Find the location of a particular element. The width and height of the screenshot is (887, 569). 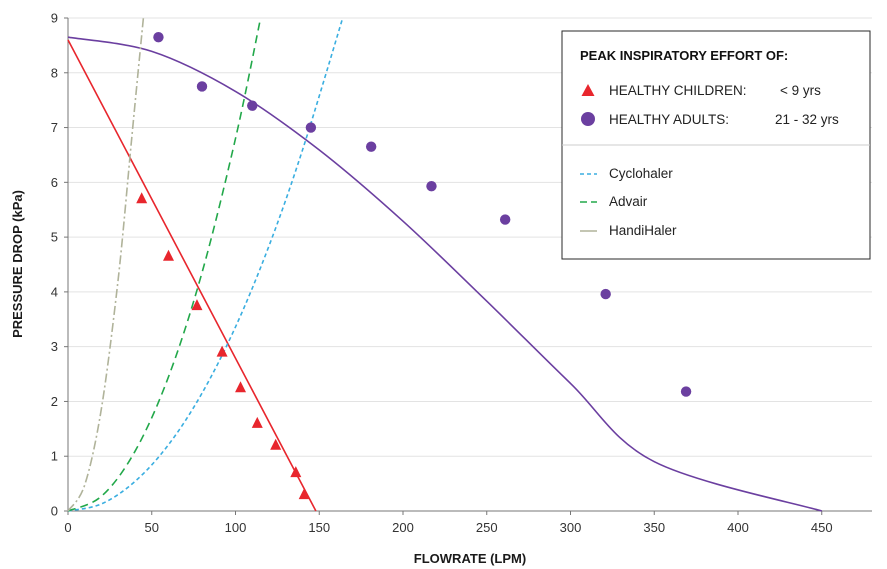

x-axis-title: FLOWRATE (LPM) is located at coordinates (470, 558).